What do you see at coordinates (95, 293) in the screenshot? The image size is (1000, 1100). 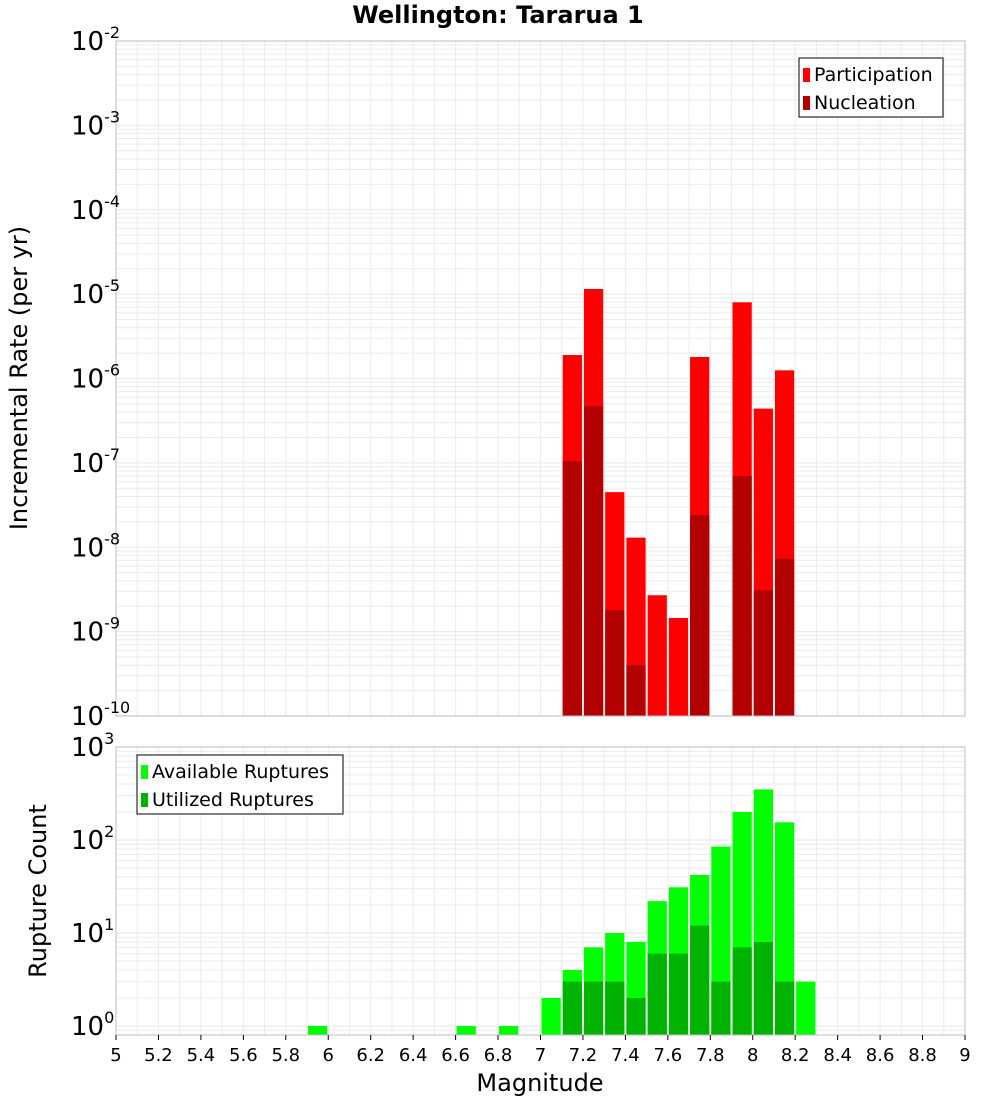 I see `y-tick-label: 10⁻⁵` at bounding box center [95, 293].